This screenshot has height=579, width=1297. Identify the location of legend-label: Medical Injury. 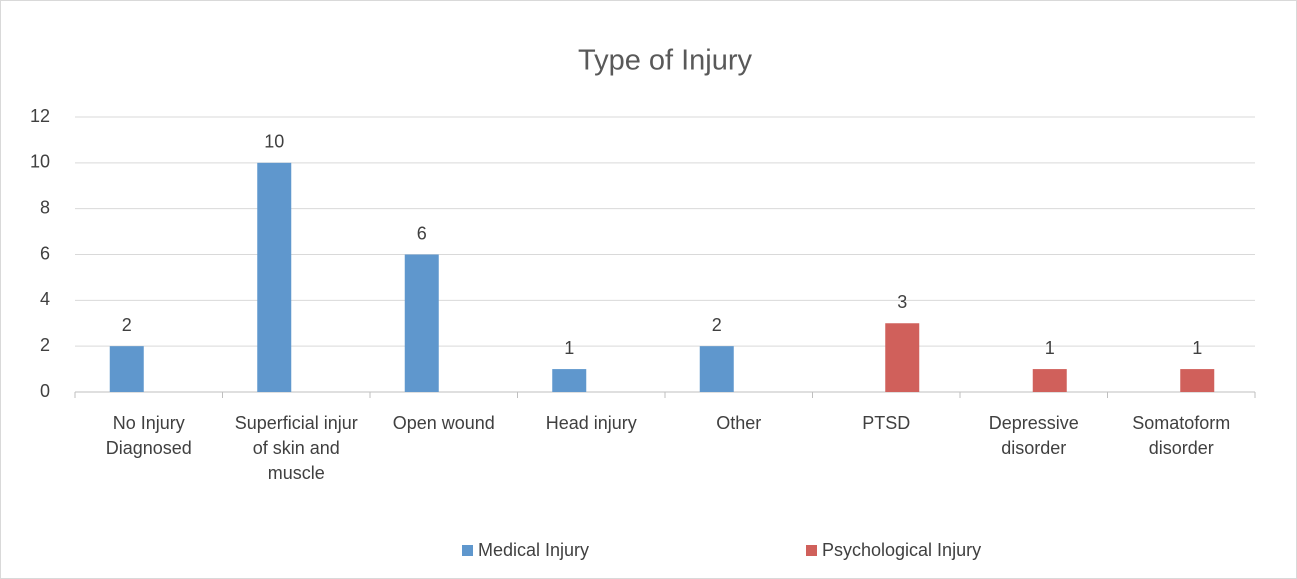
(533, 550).